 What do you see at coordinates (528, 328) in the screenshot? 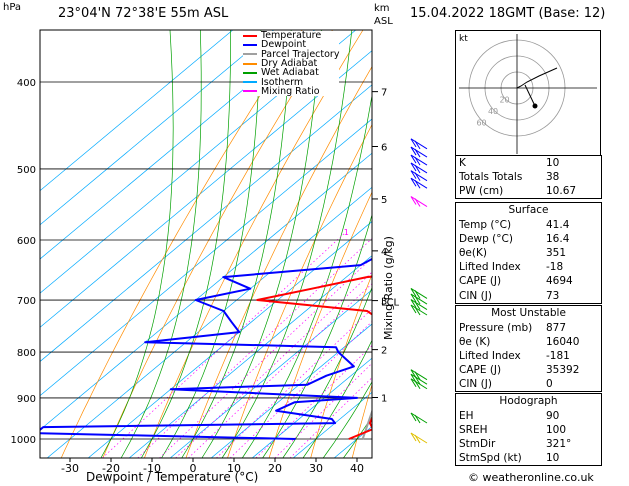
I see `table-row: Pressure (mb) 877` at bounding box center [528, 328].